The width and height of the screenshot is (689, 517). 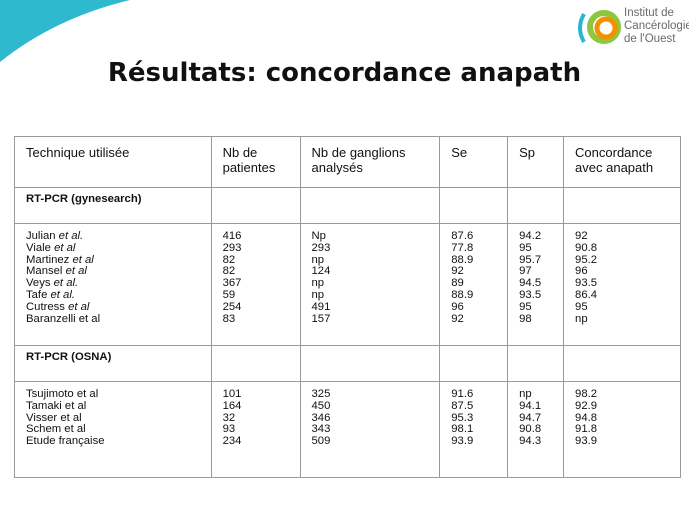 I want to click on cell-line: 367, so click(x=232, y=283).